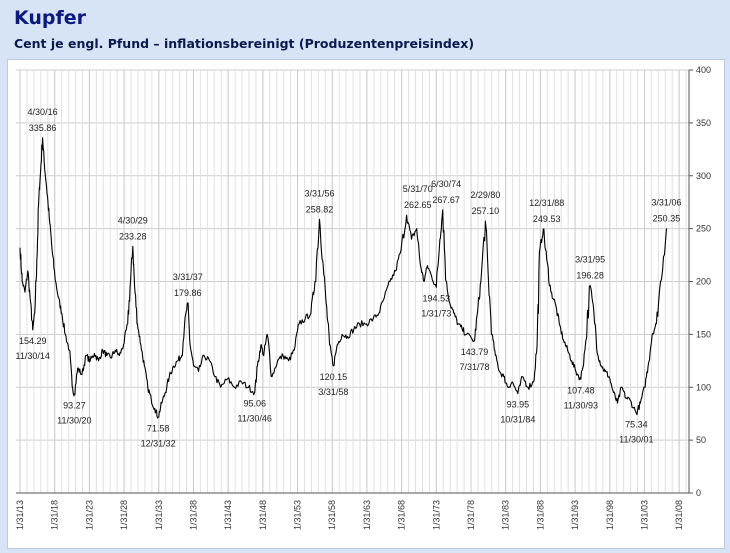 This screenshot has width=730, height=553. Describe the element at coordinates (581, 405) in the screenshot. I see `annotation-date: 11/30/93` at that location.